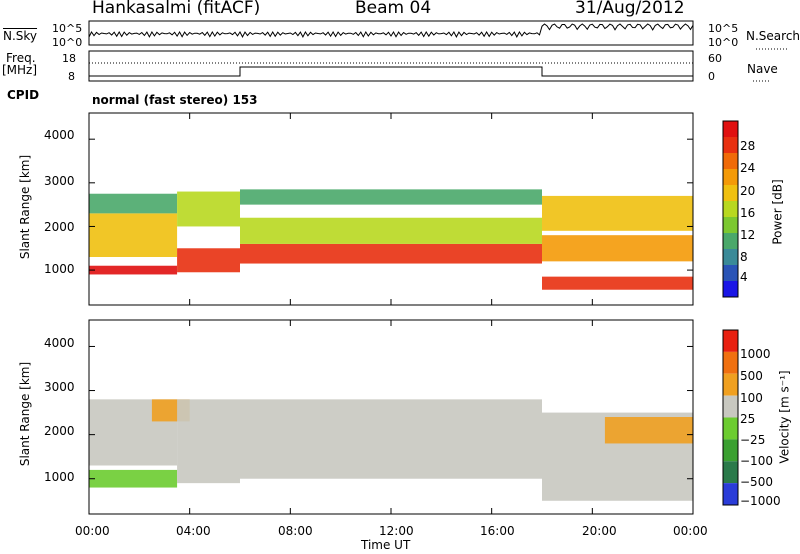 This screenshot has width=800, height=554. I want to click on cpid-text: normal (fast stereo) 153, so click(175, 100).